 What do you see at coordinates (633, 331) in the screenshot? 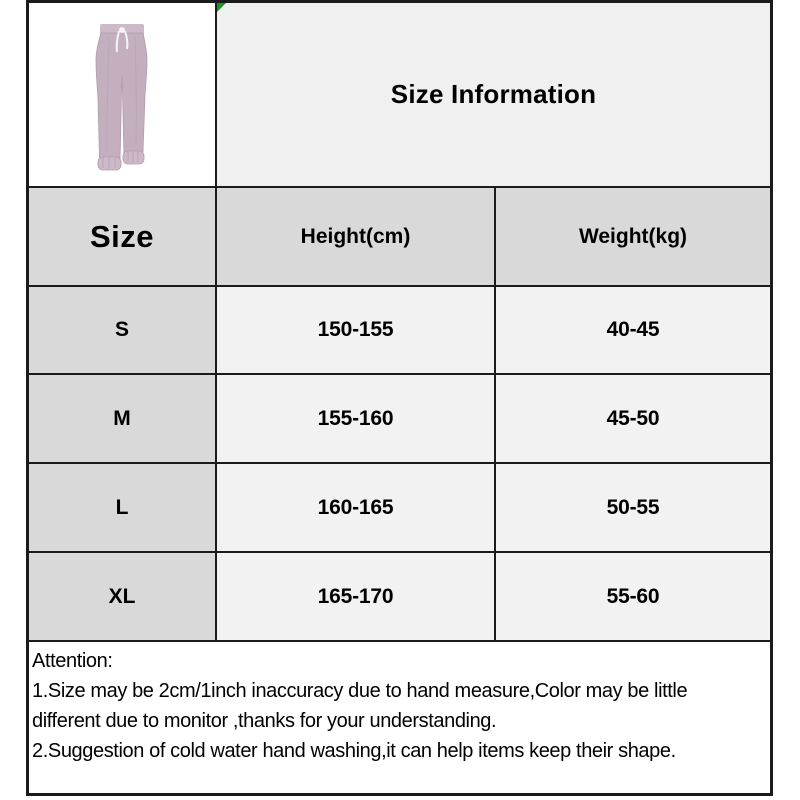
I see `row-s-weight-value: 40-45` at bounding box center [633, 331].